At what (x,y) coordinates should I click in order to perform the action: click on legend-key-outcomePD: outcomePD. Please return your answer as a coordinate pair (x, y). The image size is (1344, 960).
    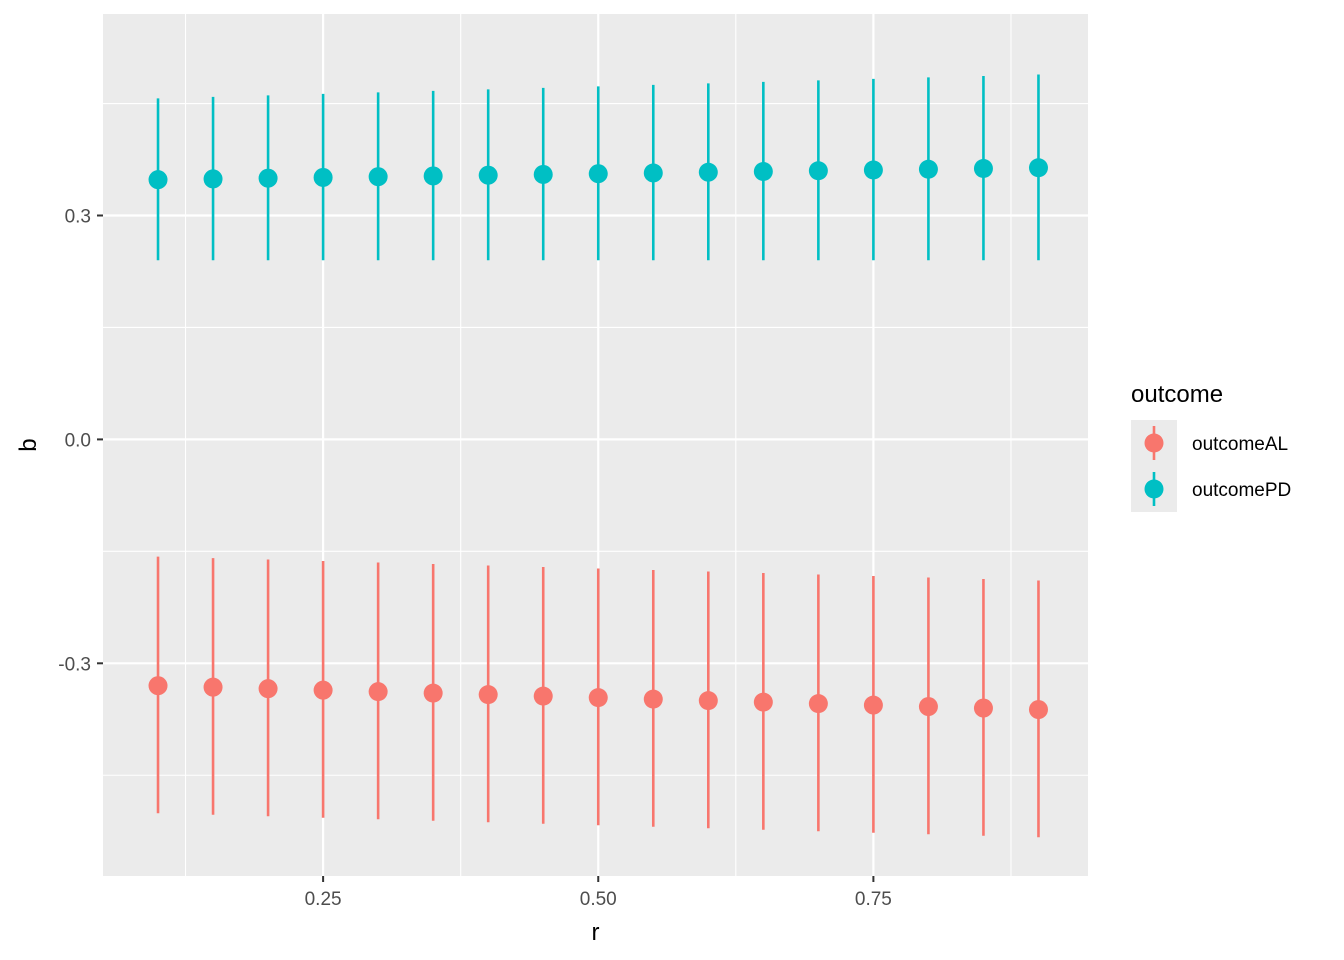
    Looking at the image, I should click on (1211, 489).